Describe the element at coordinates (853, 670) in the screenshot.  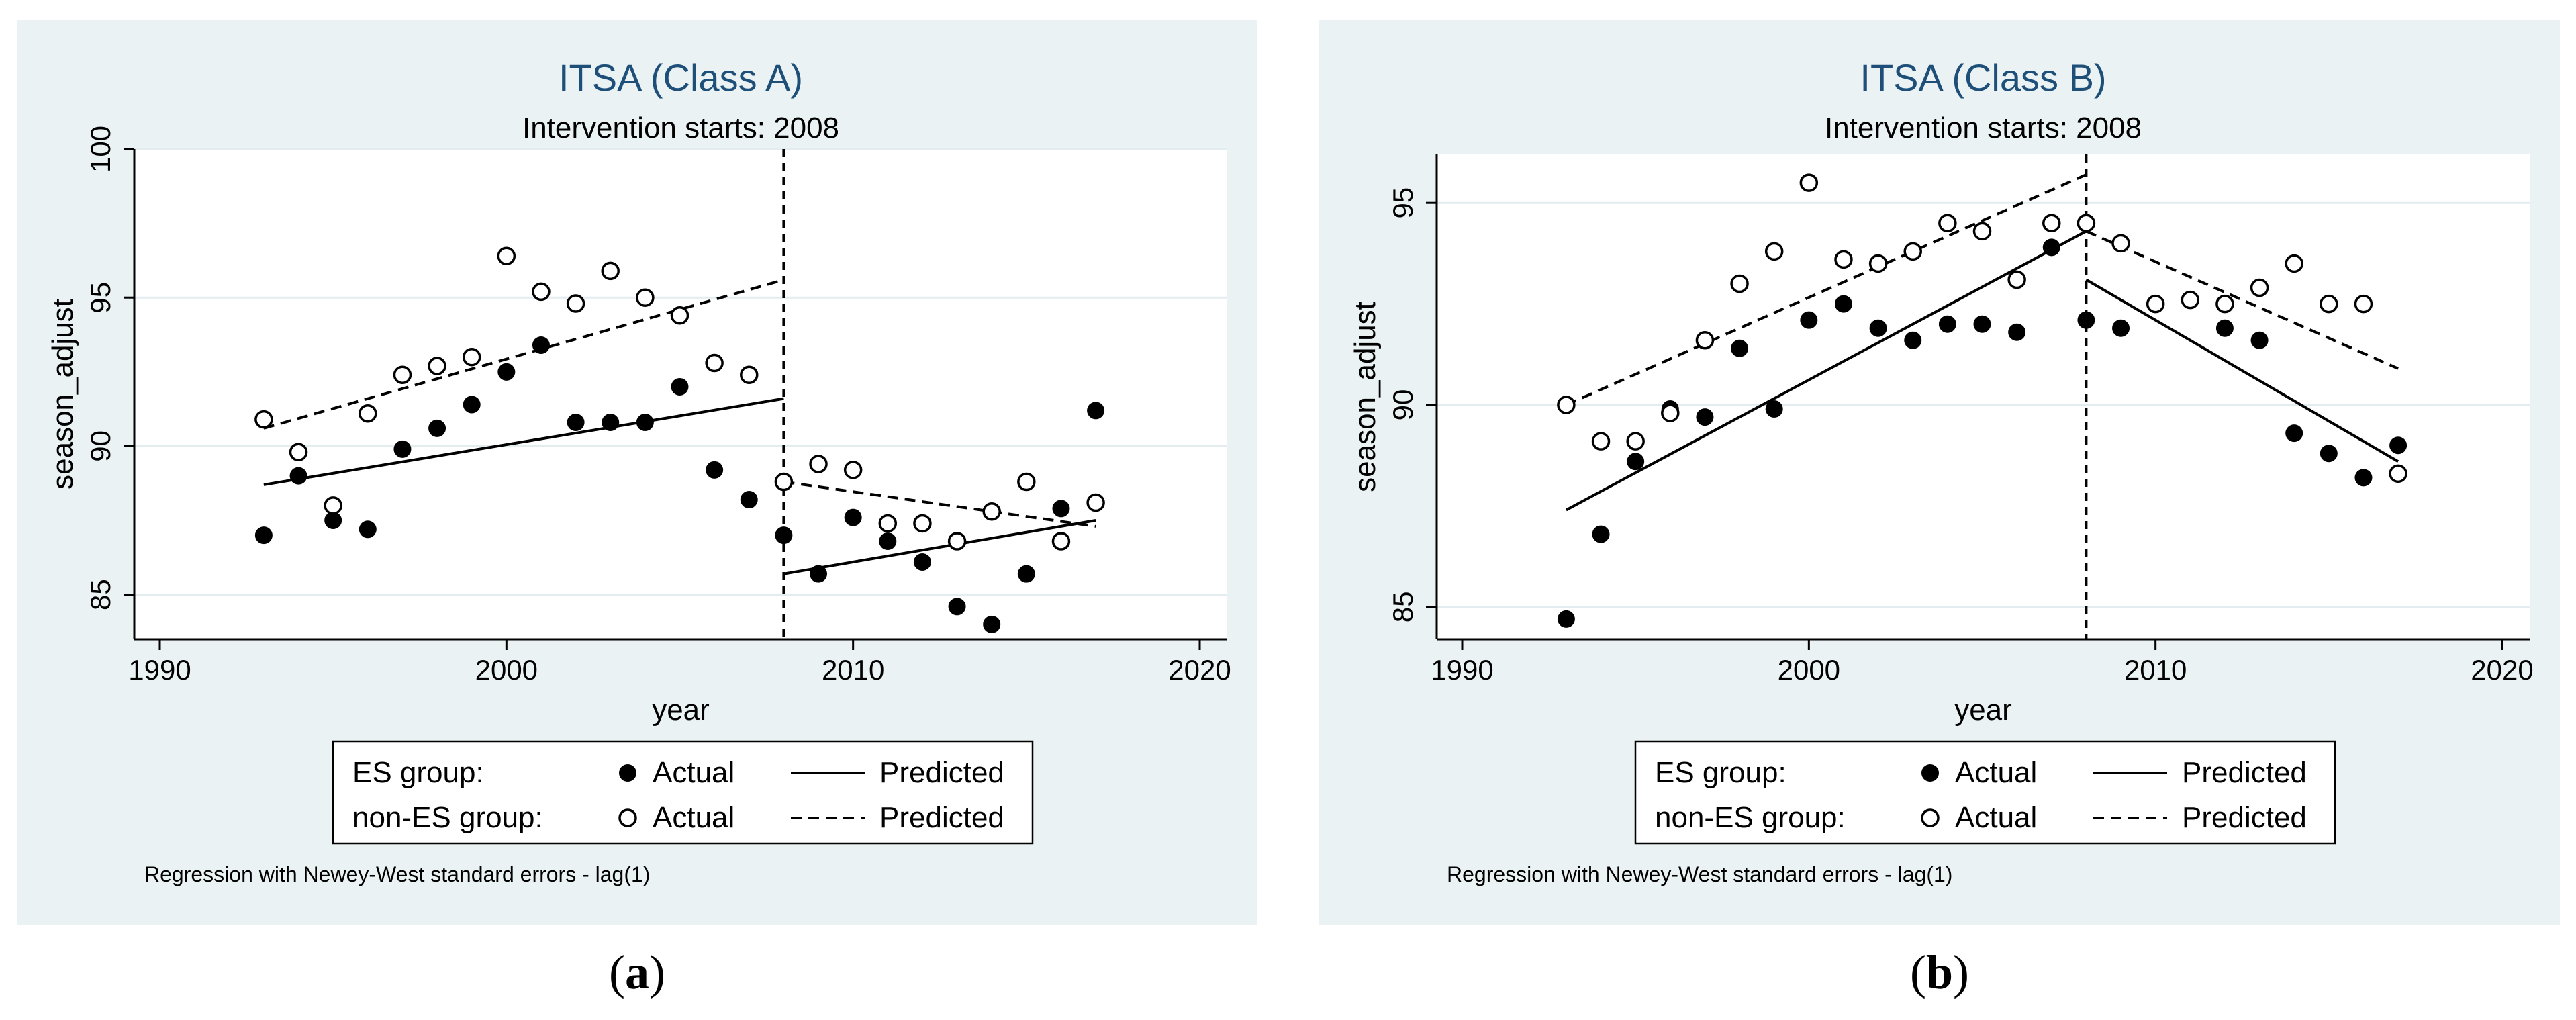
I see `panel-a-x-tick-label: 2010` at that location.